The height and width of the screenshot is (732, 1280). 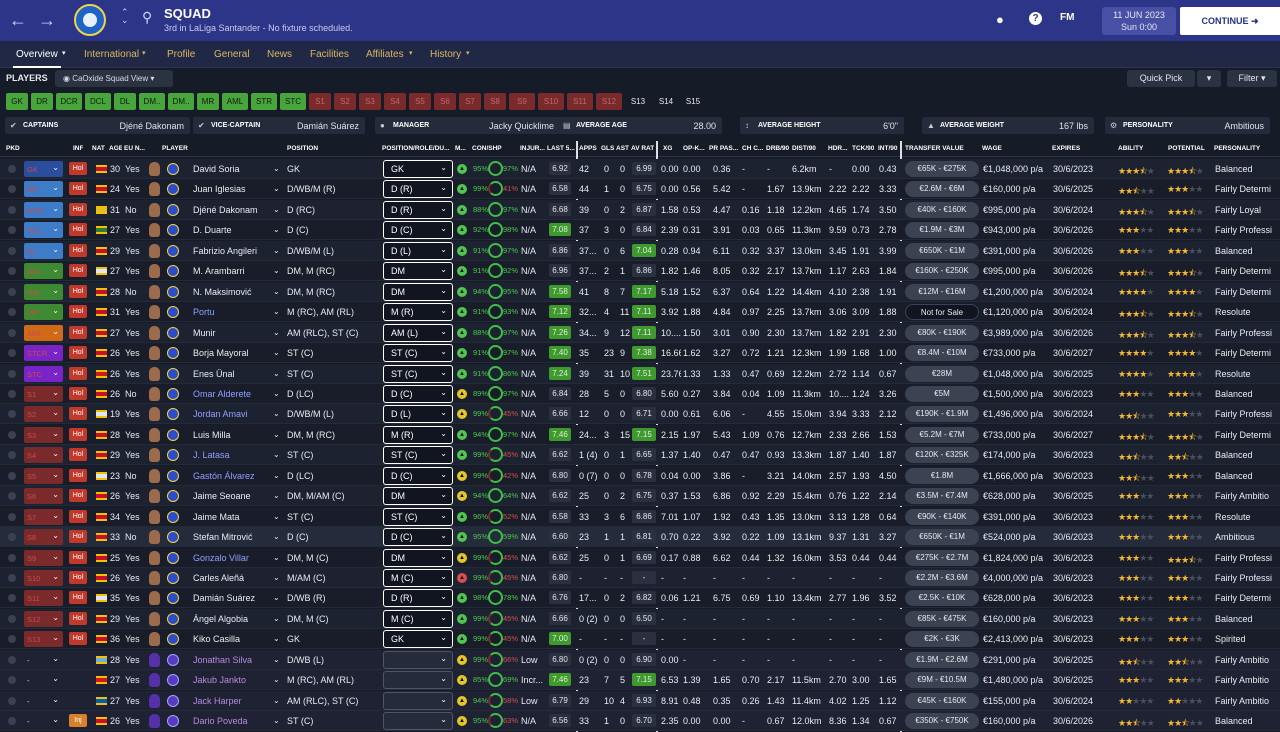 I want to click on menu-international: International, so click(x=112, y=54).